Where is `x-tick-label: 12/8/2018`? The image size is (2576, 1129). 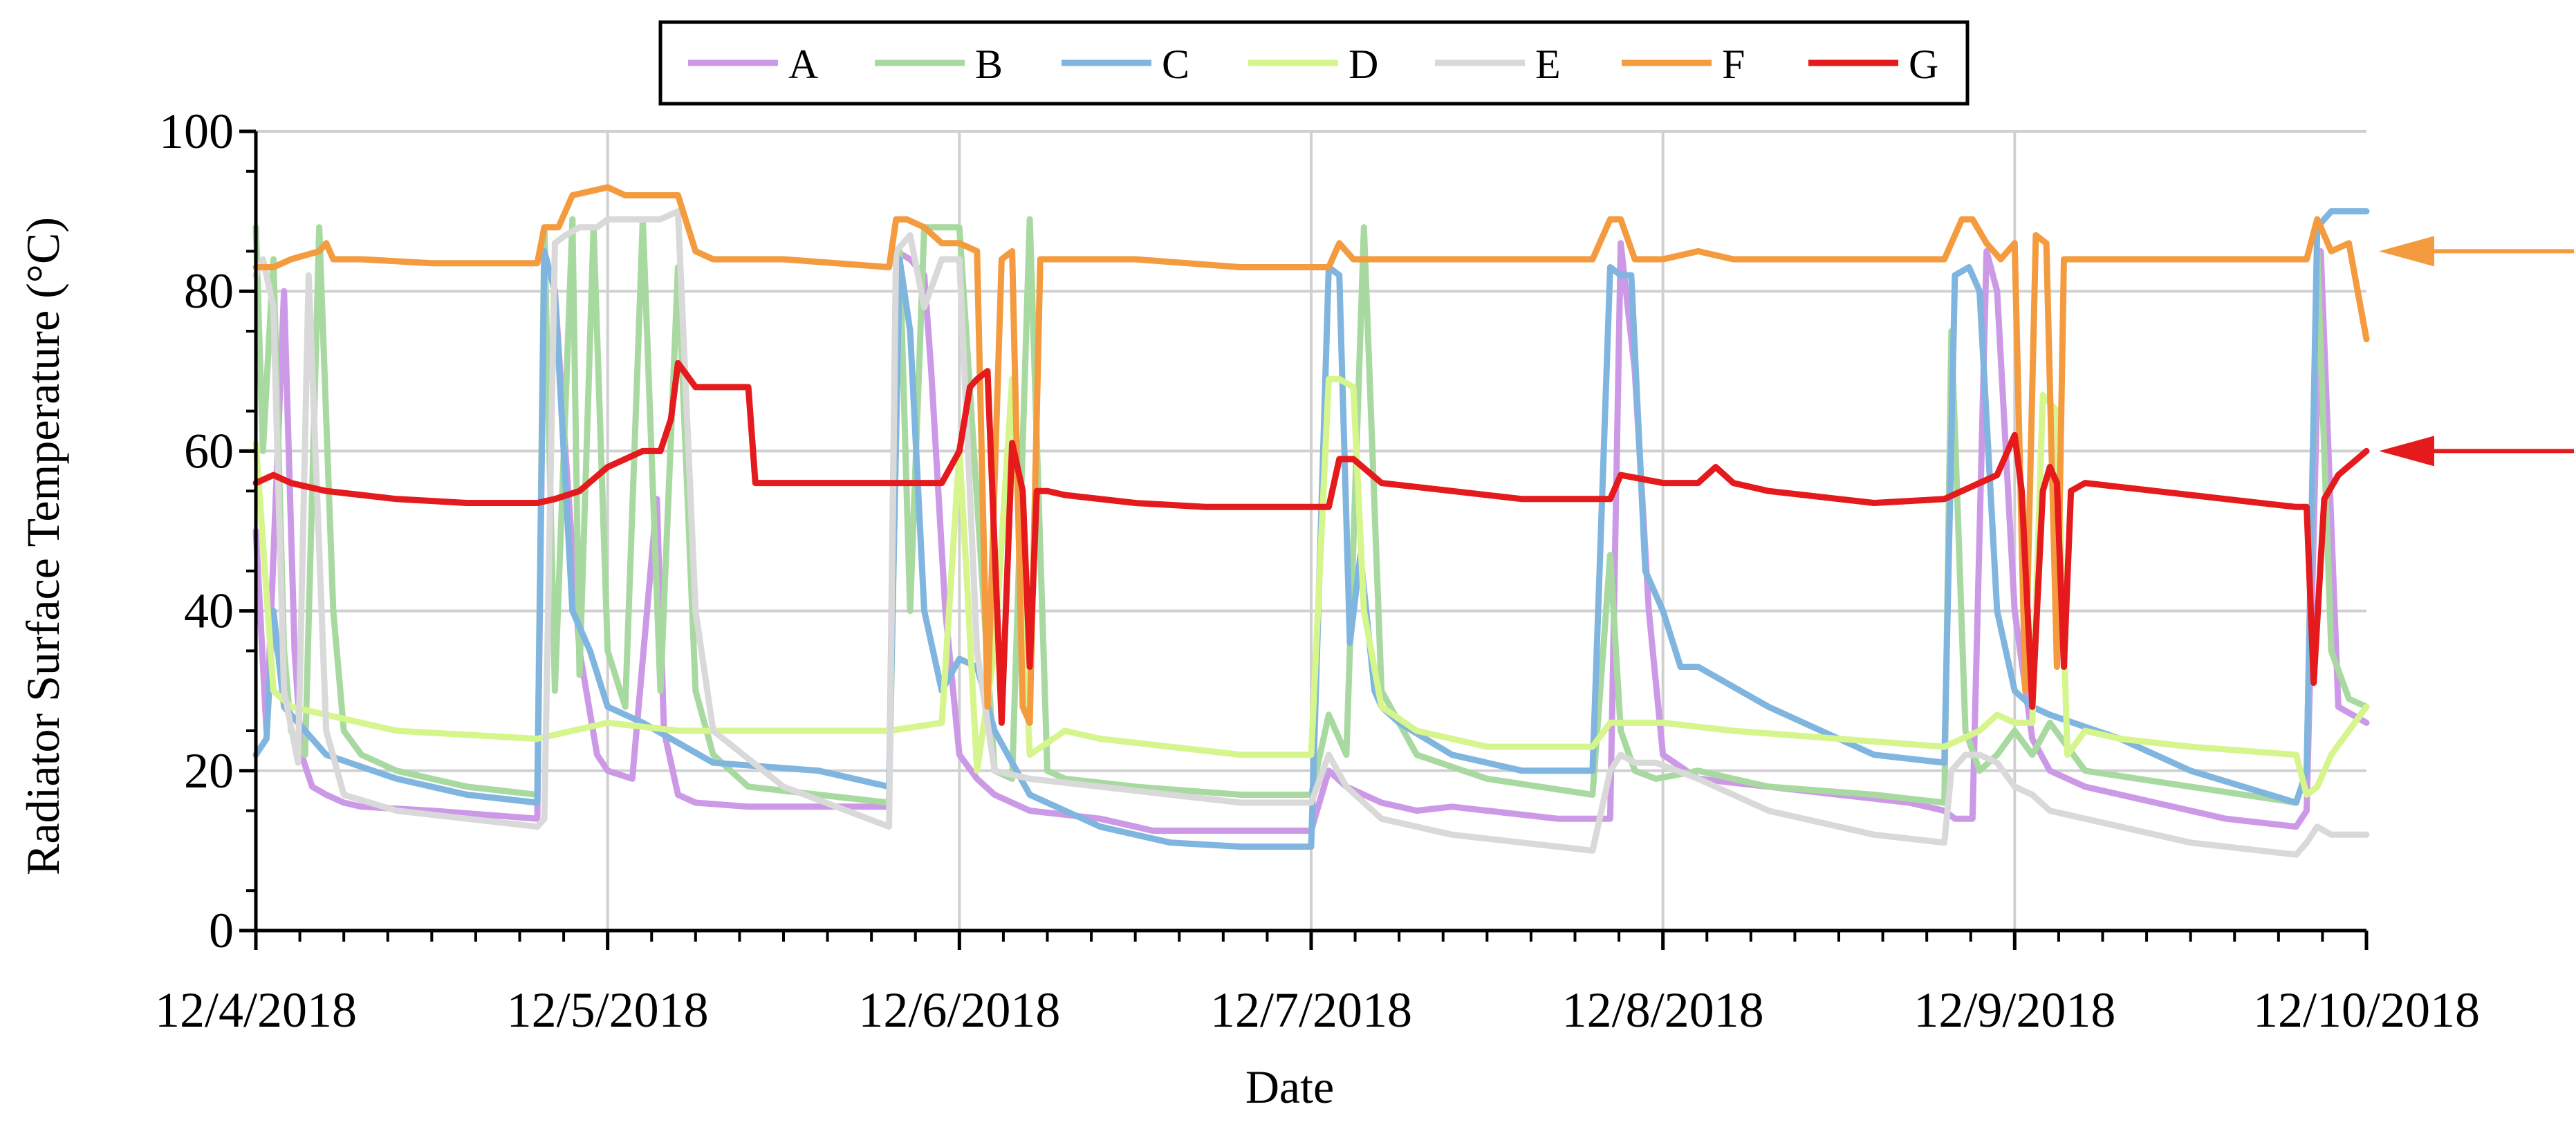 x-tick-label: 12/8/2018 is located at coordinates (1663, 1010).